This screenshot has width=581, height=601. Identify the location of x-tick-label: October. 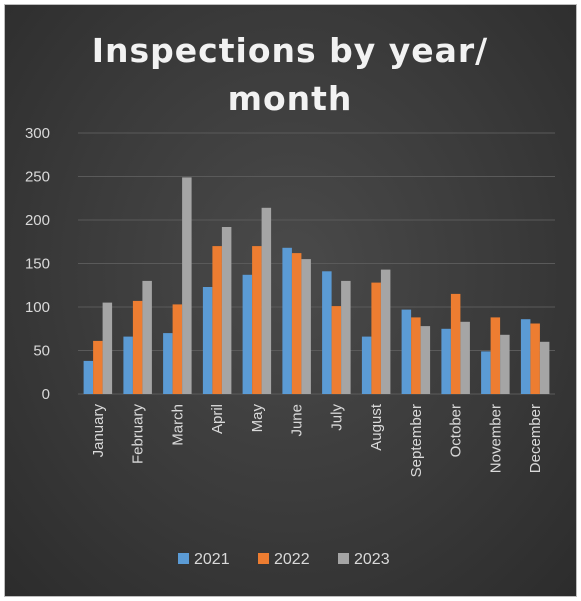
(456, 430).